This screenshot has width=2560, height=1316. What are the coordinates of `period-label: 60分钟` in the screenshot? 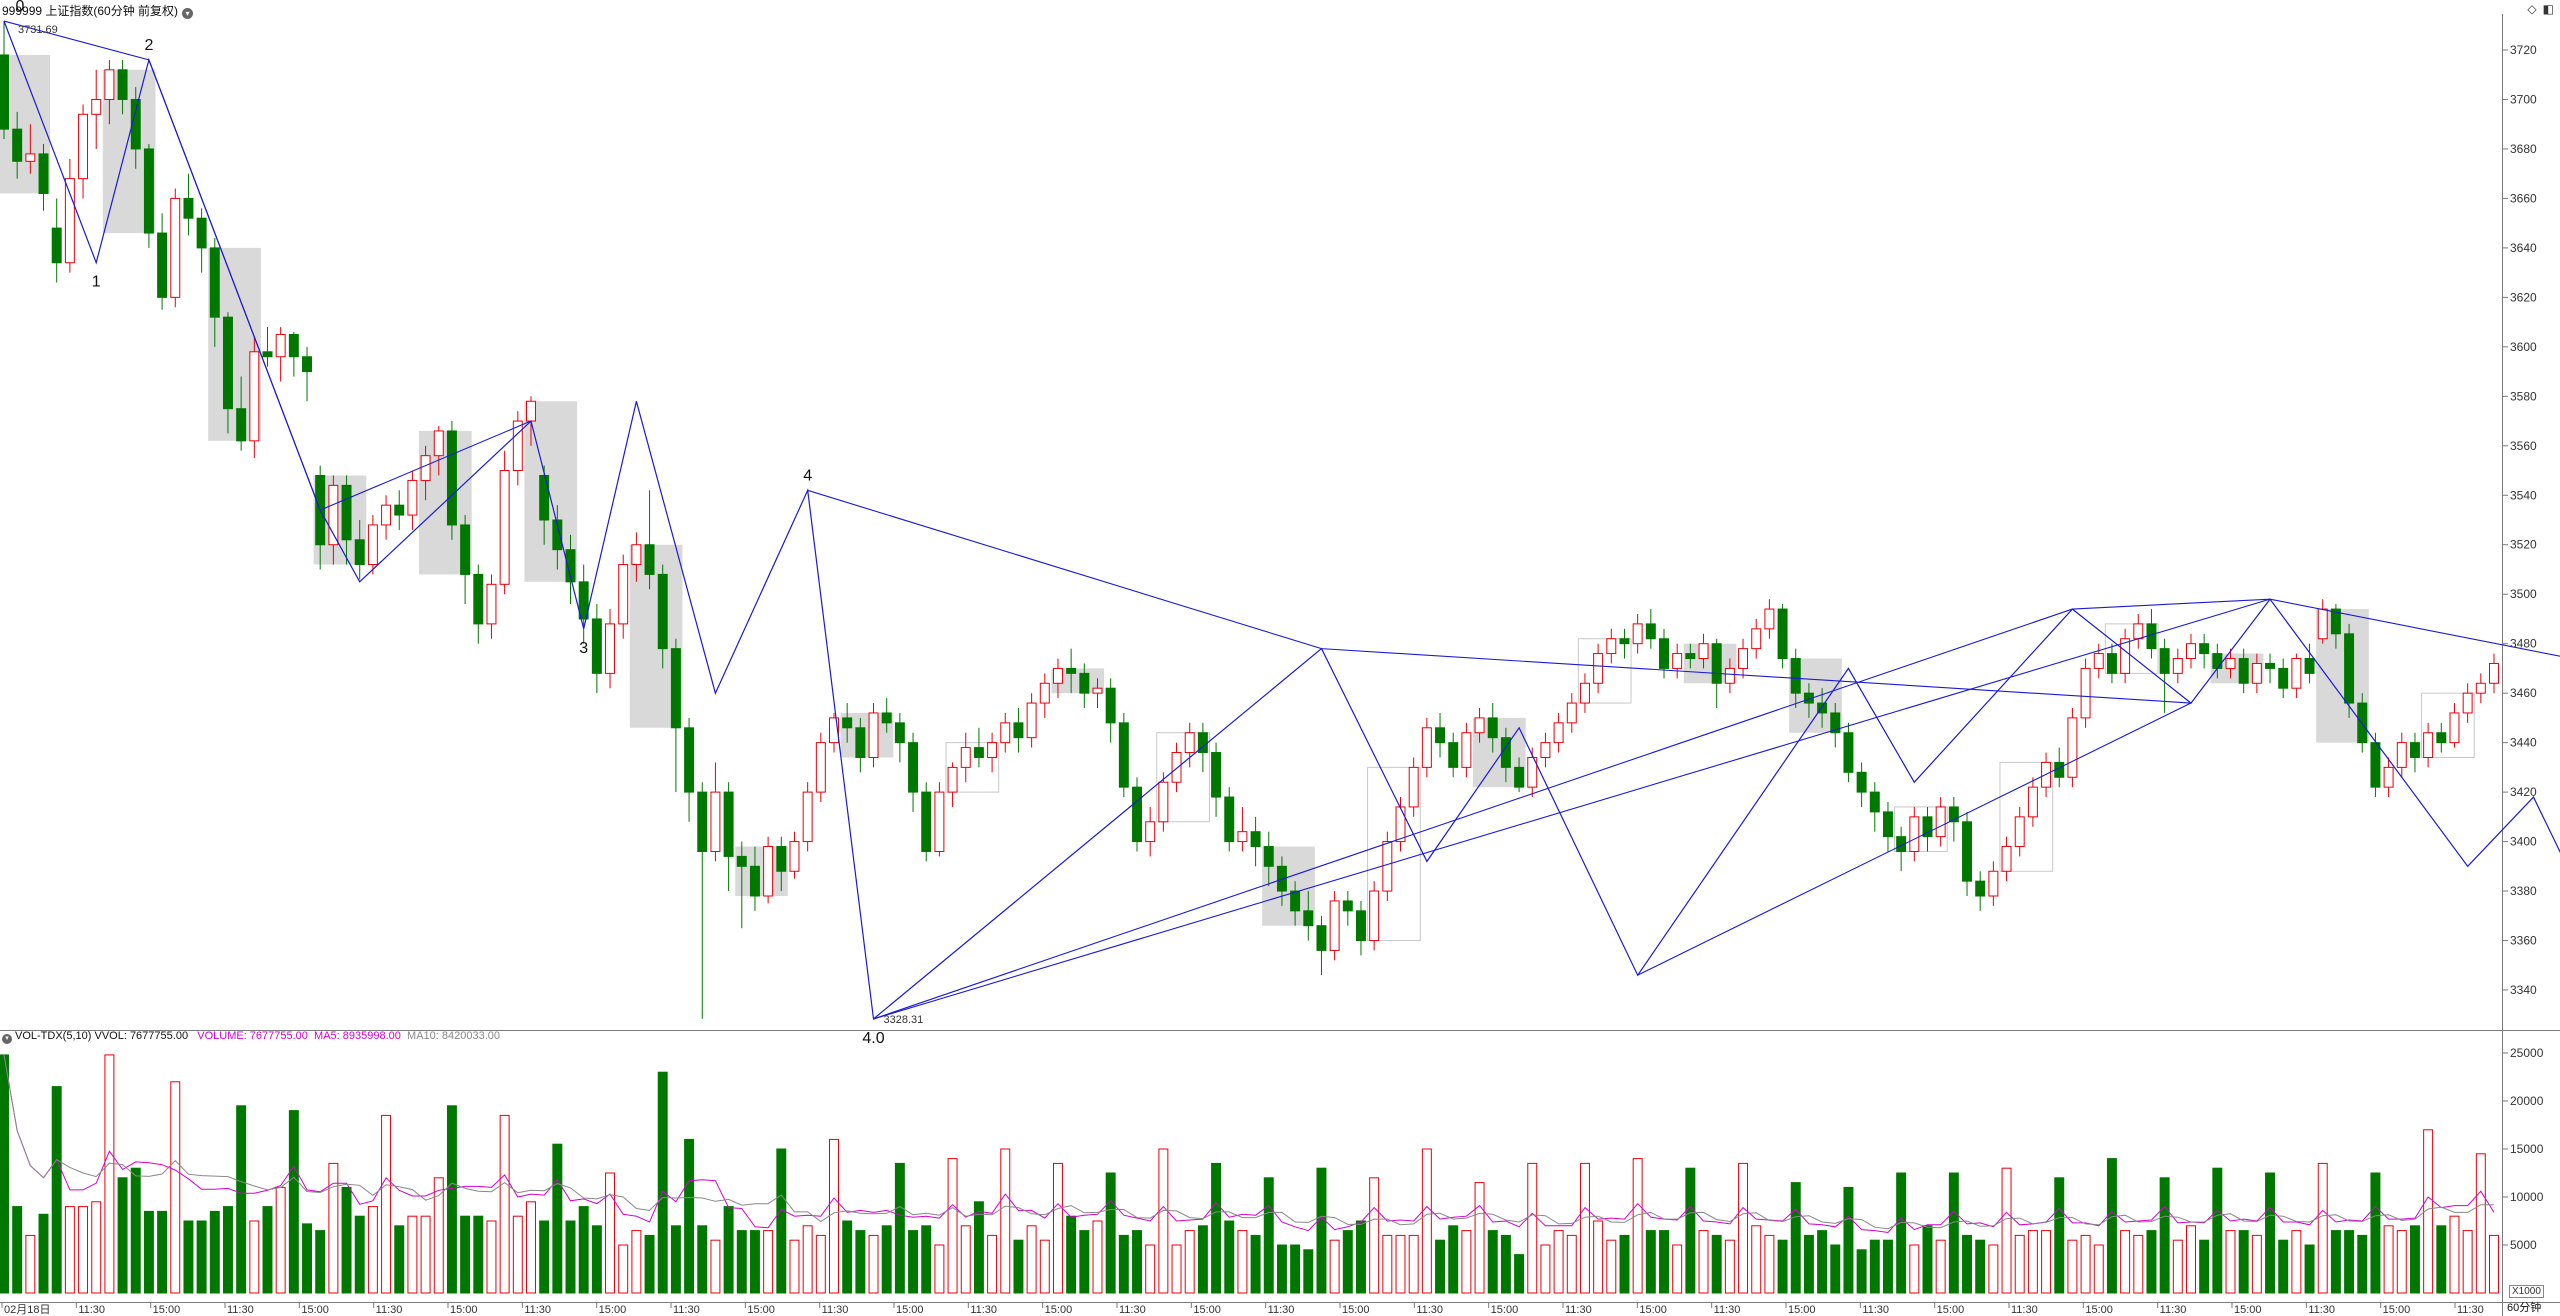 It's located at (2524, 1308).